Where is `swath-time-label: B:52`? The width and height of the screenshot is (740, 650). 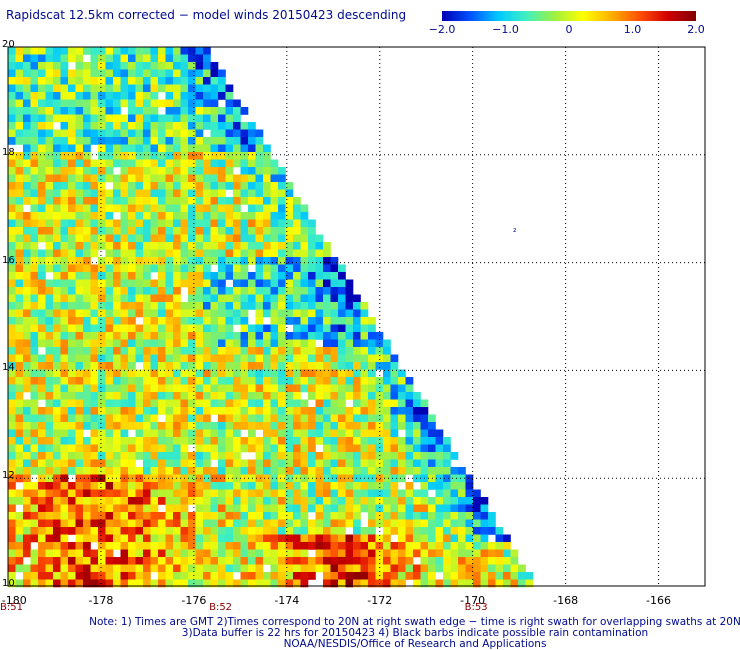
swath-time-label: B:52 is located at coordinates (221, 607).